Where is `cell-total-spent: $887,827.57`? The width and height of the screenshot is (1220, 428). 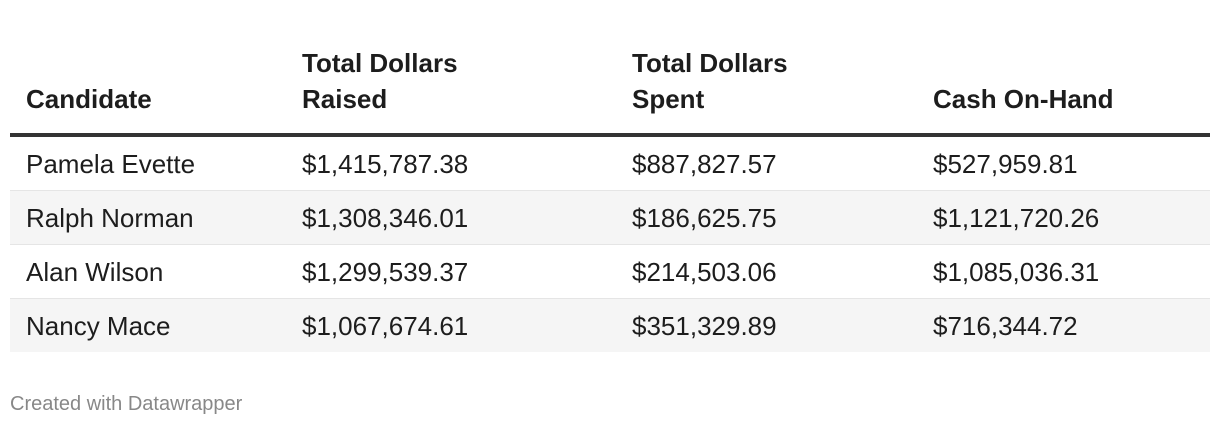 cell-total-spent: $887,827.57 is located at coordinates (766, 163).